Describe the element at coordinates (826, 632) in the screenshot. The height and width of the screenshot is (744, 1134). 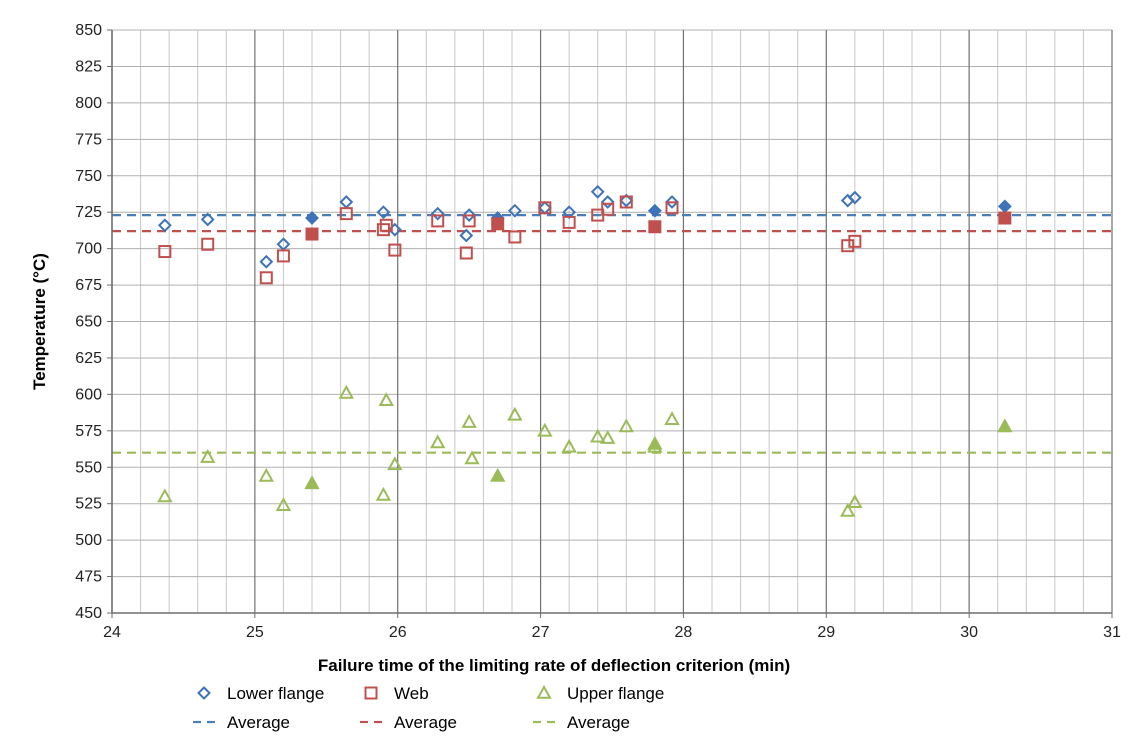
I see `x-tick-label: 29` at that location.